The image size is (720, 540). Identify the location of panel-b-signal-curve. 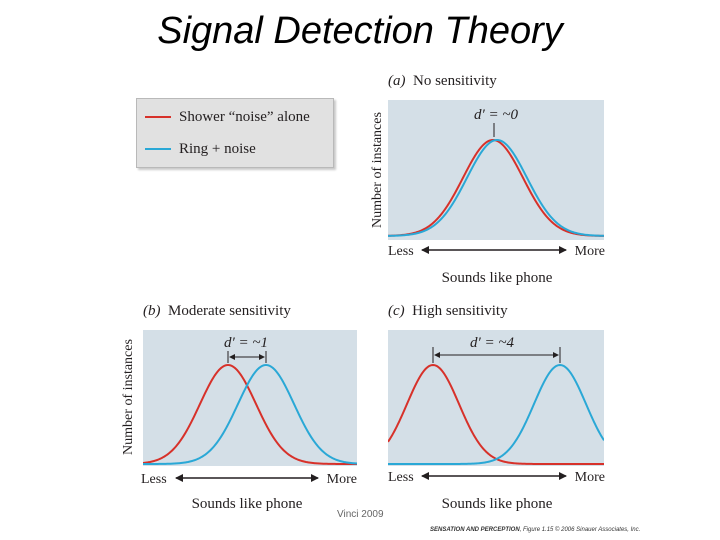
(250, 414).